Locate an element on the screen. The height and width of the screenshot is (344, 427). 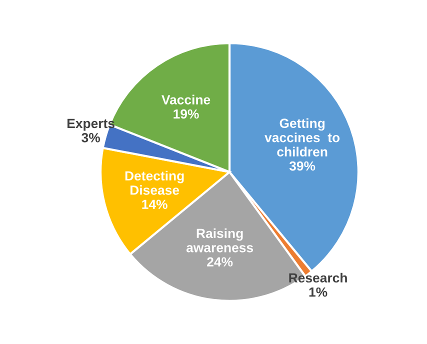
data-label: 19% is located at coordinates (186, 114).